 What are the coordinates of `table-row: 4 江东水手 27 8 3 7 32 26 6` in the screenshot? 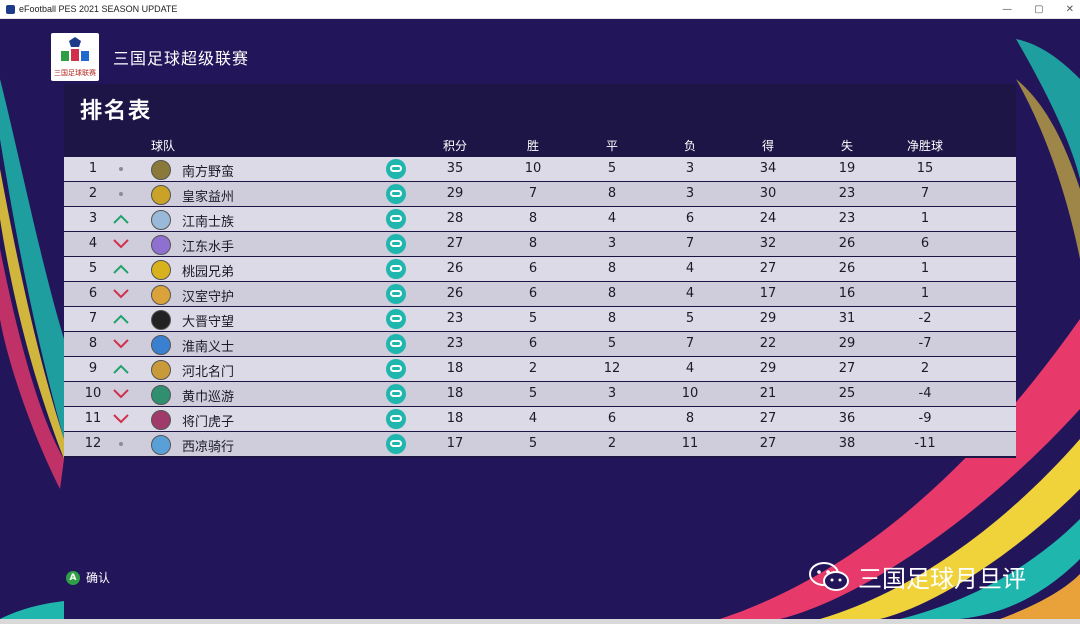 It's located at (540, 244).